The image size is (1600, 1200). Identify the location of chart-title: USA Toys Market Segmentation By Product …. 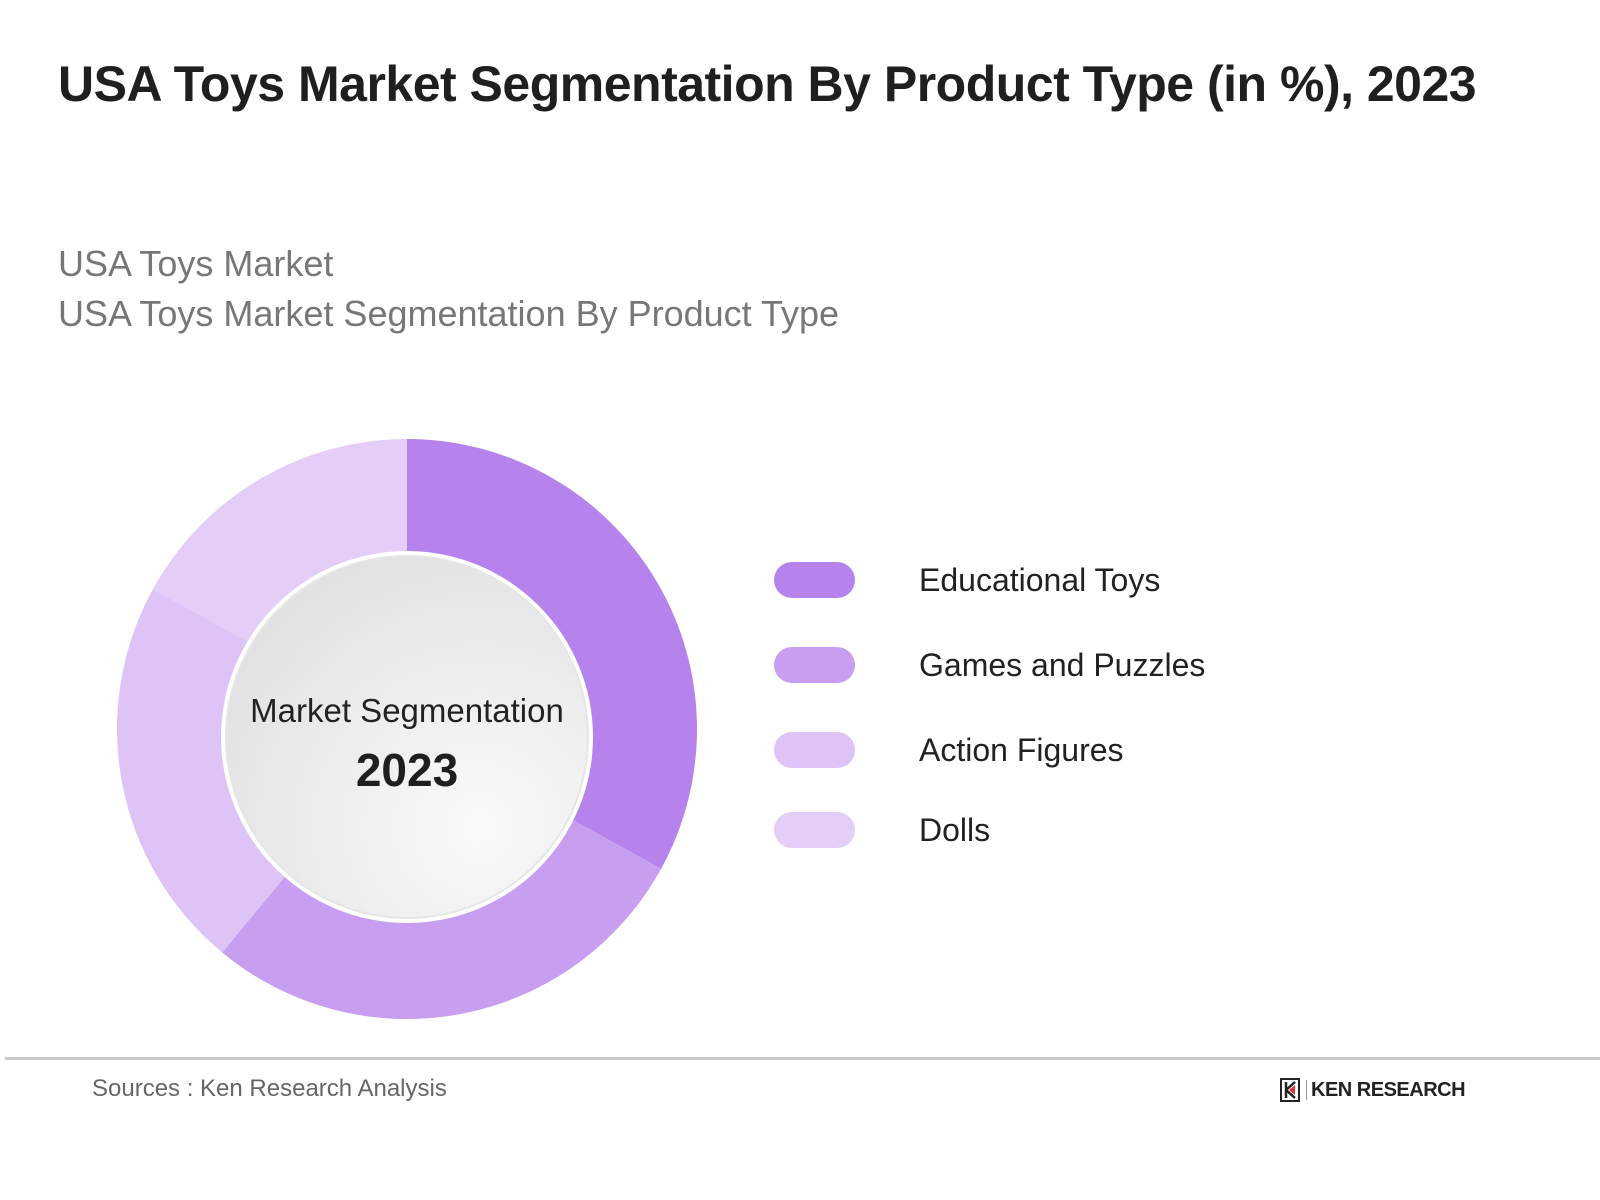
(767, 84).